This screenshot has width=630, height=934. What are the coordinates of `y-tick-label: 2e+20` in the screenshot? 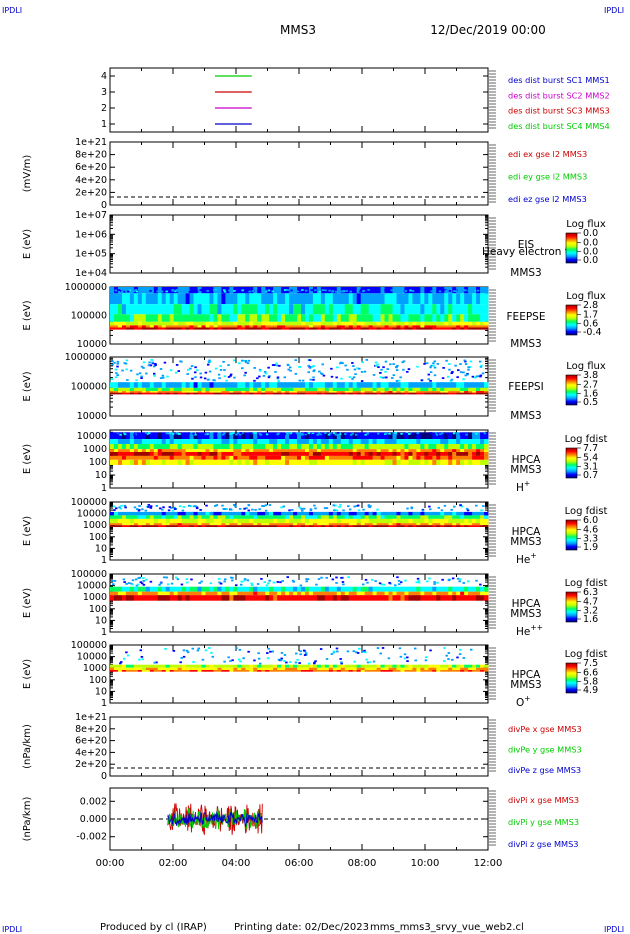 It's located at (91, 764).